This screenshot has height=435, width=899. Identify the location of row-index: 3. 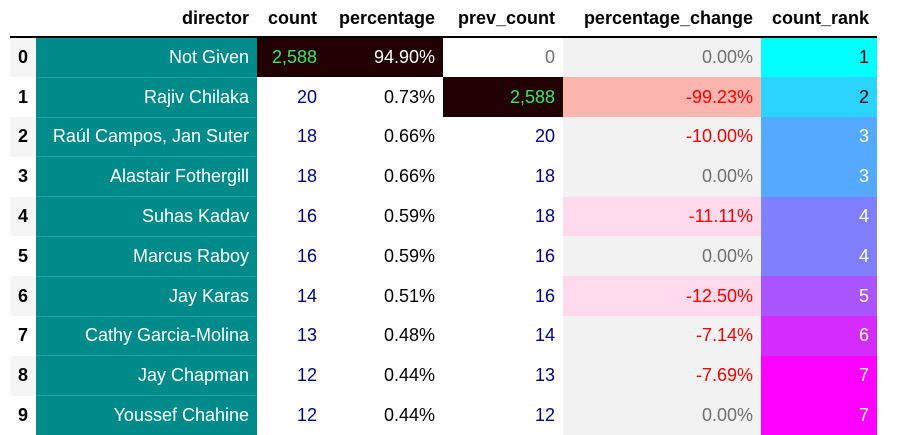
(23, 176).